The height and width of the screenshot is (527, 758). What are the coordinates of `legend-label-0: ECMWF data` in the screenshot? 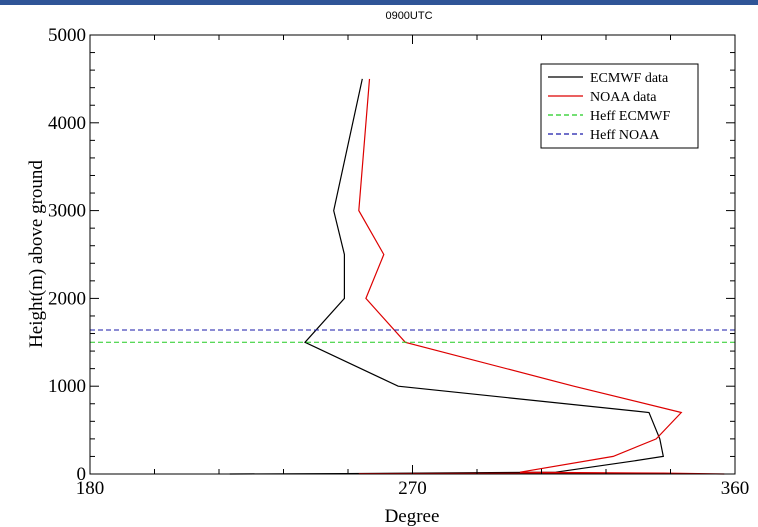 It's located at (629, 78).